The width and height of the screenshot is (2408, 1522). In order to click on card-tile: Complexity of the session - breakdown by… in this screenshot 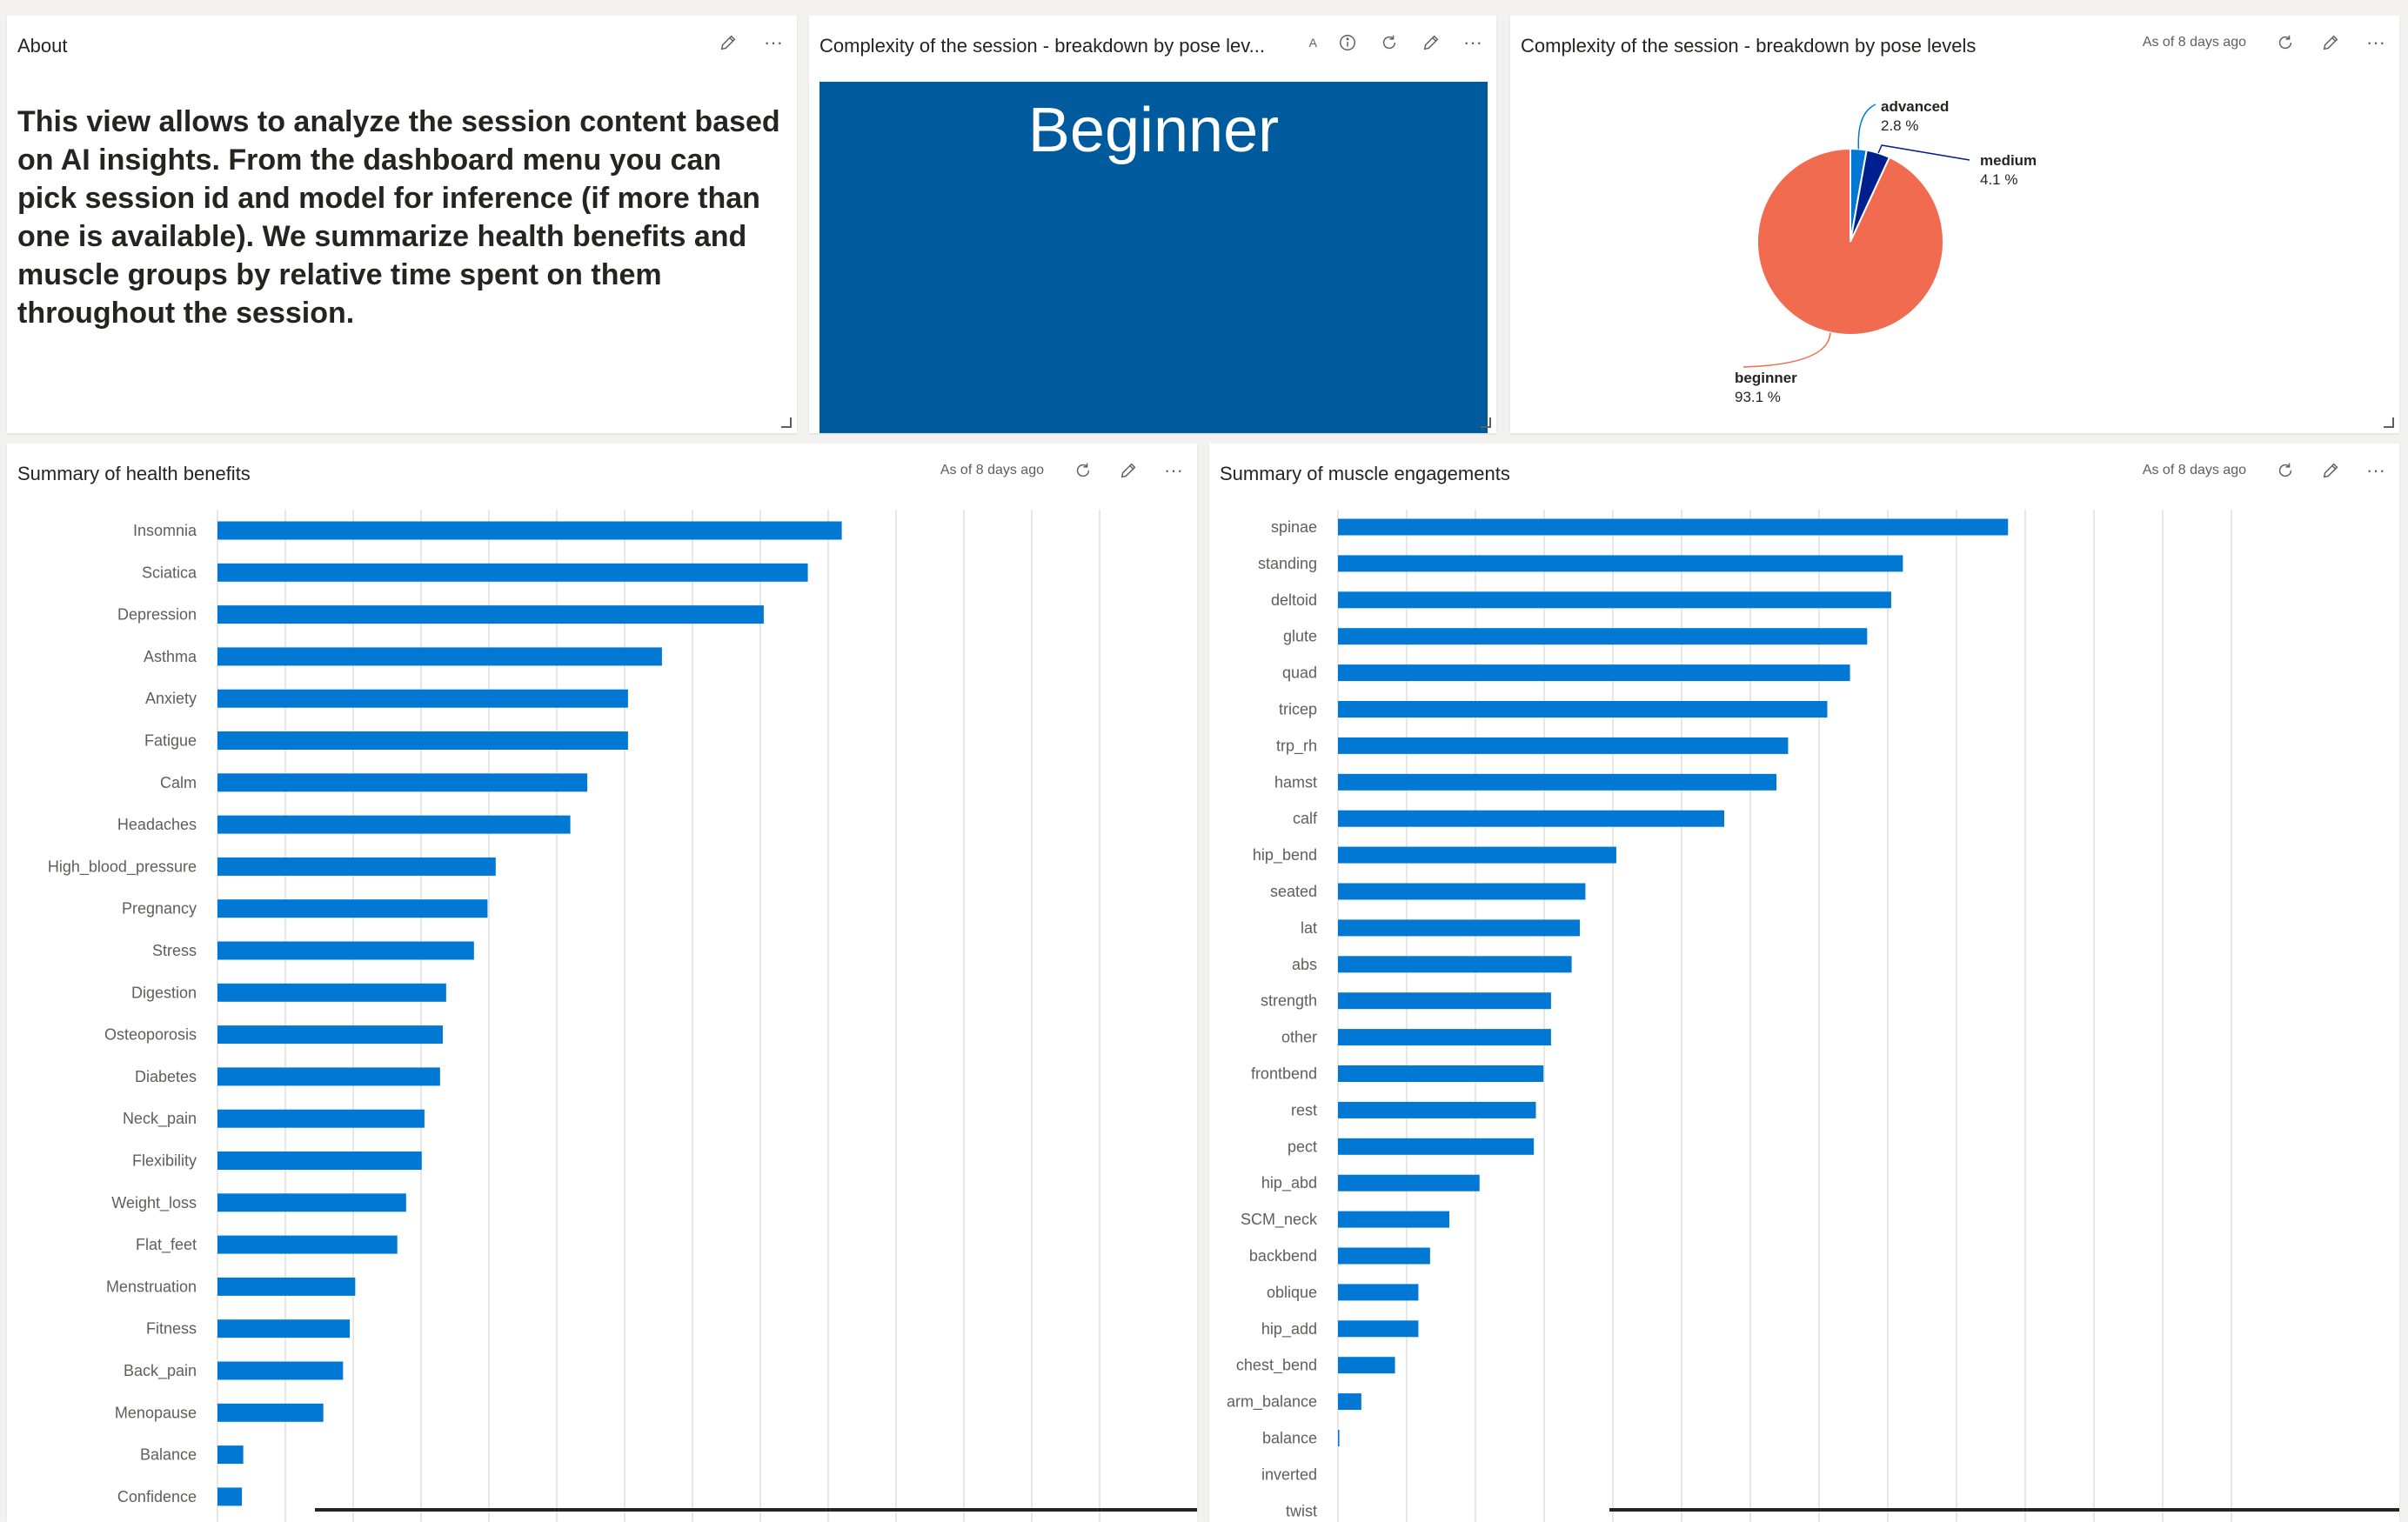, I will do `click(1152, 224)`.